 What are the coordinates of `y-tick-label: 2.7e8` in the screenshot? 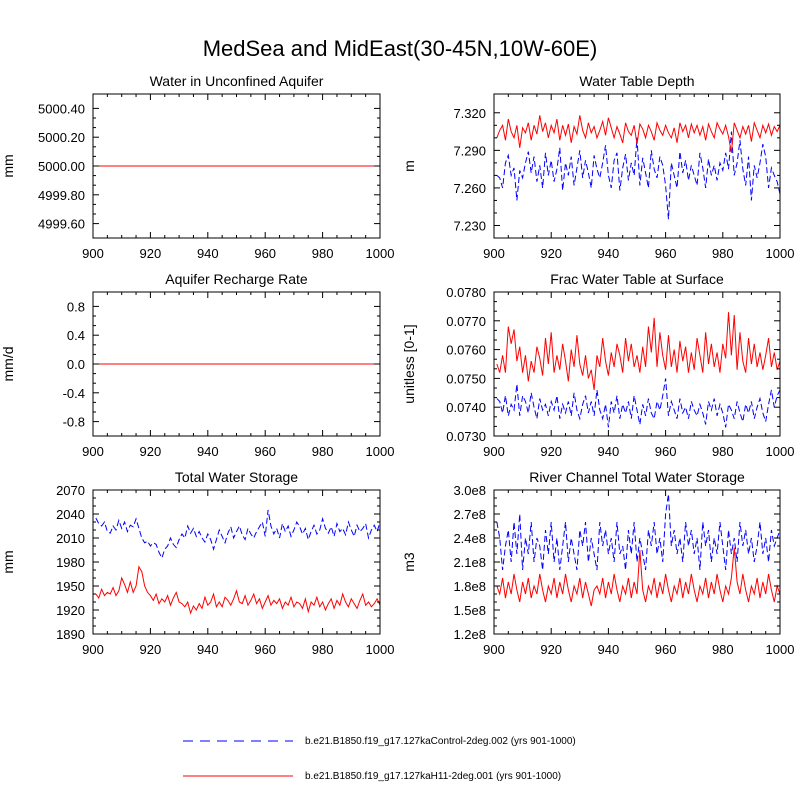 It's located at (469, 514).